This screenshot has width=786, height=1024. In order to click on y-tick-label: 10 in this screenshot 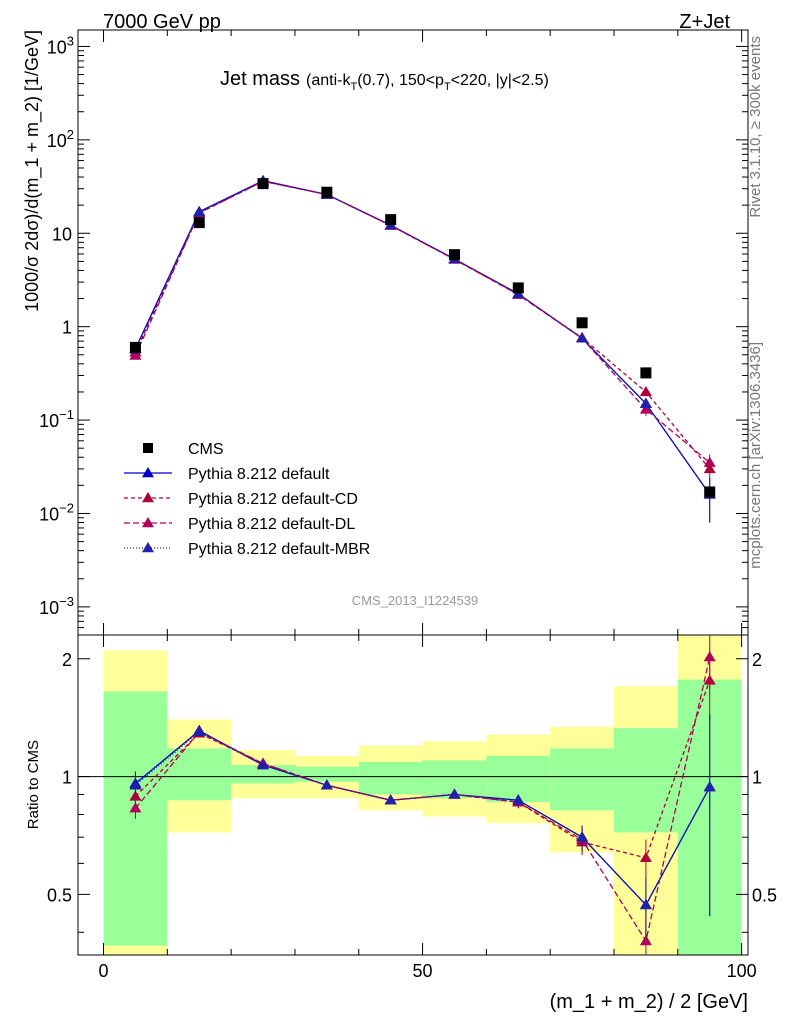, I will do `click(62, 234)`.